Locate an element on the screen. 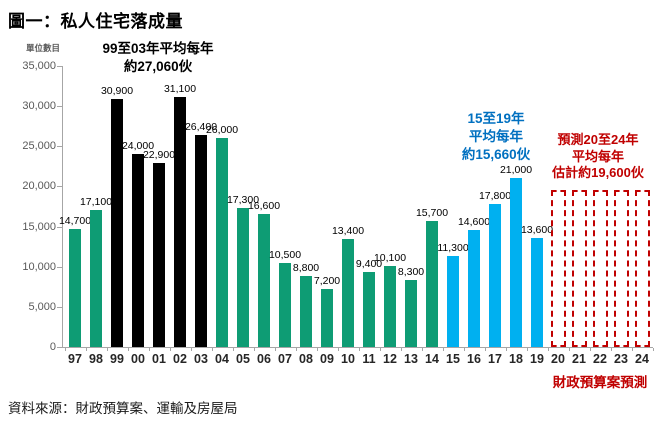 The height and width of the screenshot is (422, 667). bar-value-label-18: 21,000 is located at coordinates (516, 170).